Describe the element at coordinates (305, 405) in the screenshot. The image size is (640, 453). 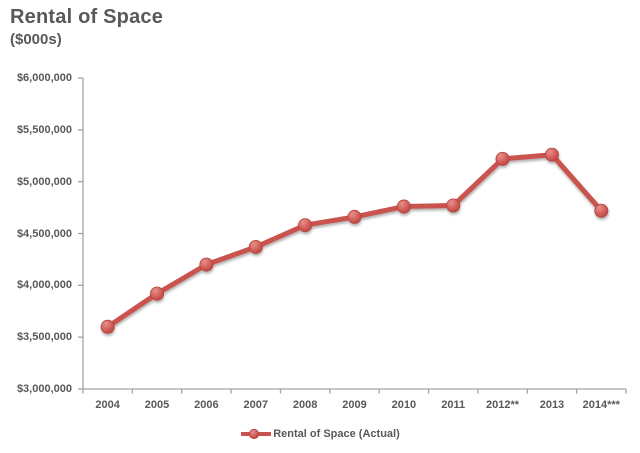
I see `x-tick-label: 2008` at that location.